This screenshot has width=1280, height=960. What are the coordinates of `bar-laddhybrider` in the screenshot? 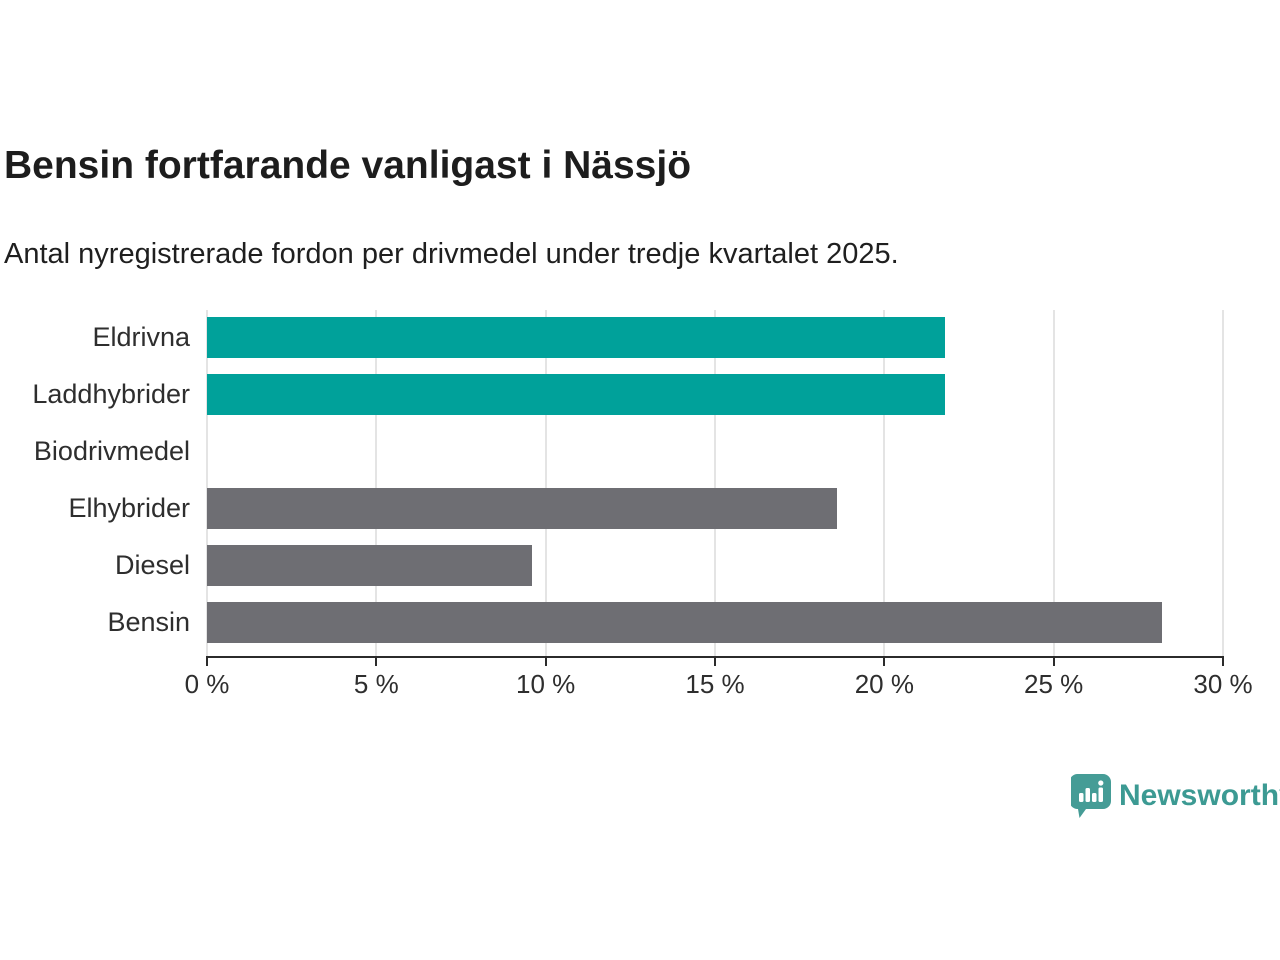 It's located at (576, 394).